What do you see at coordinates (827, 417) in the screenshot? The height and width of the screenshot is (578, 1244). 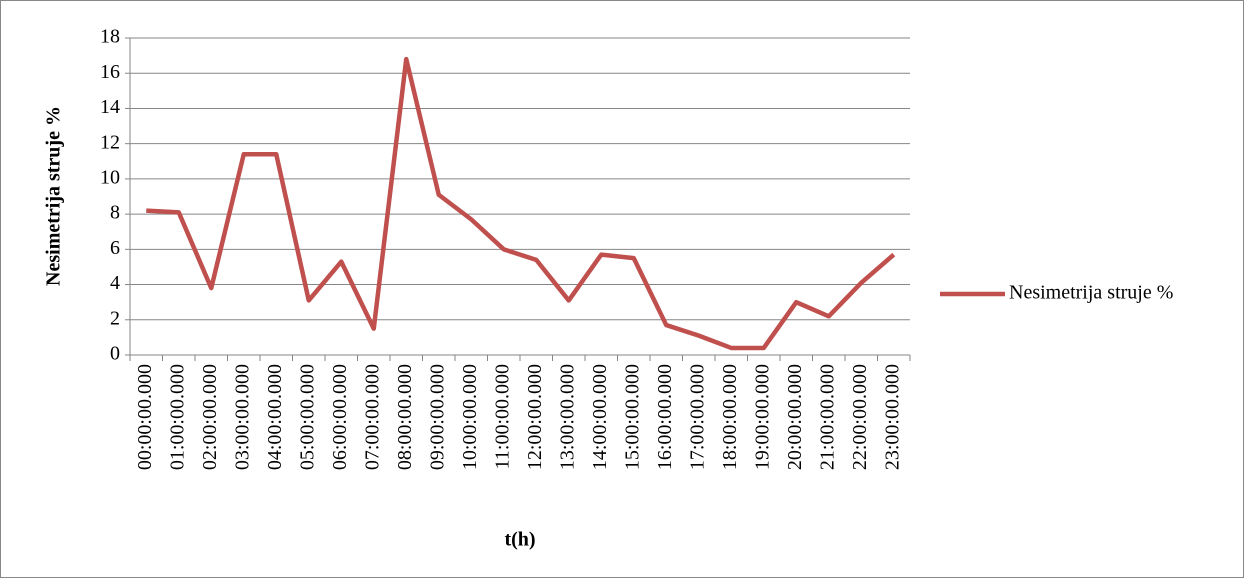 I see `x-tick-label: 21:00:00.000` at bounding box center [827, 417].